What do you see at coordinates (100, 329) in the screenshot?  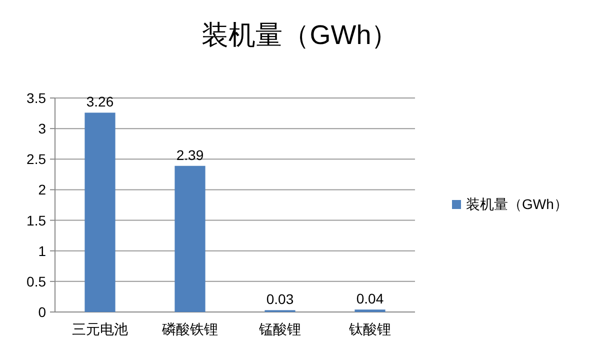 I see `x-tick-label: 三元电池` at bounding box center [100, 329].